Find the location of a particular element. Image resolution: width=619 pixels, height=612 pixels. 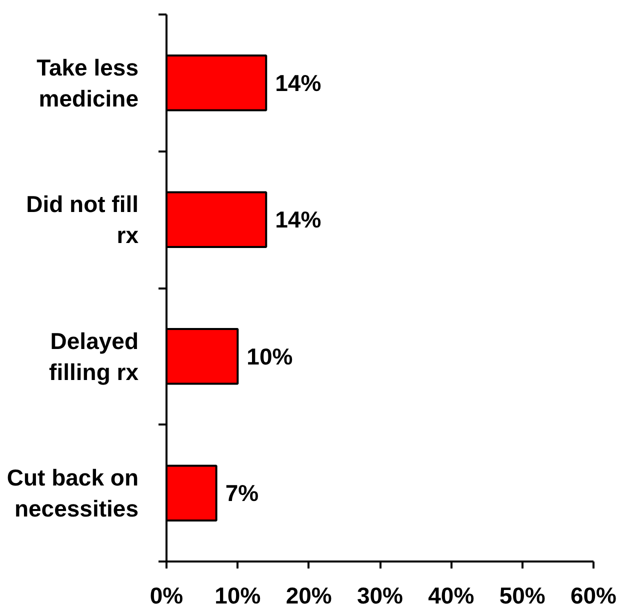

x-tick-label: 30% is located at coordinates (380, 595).